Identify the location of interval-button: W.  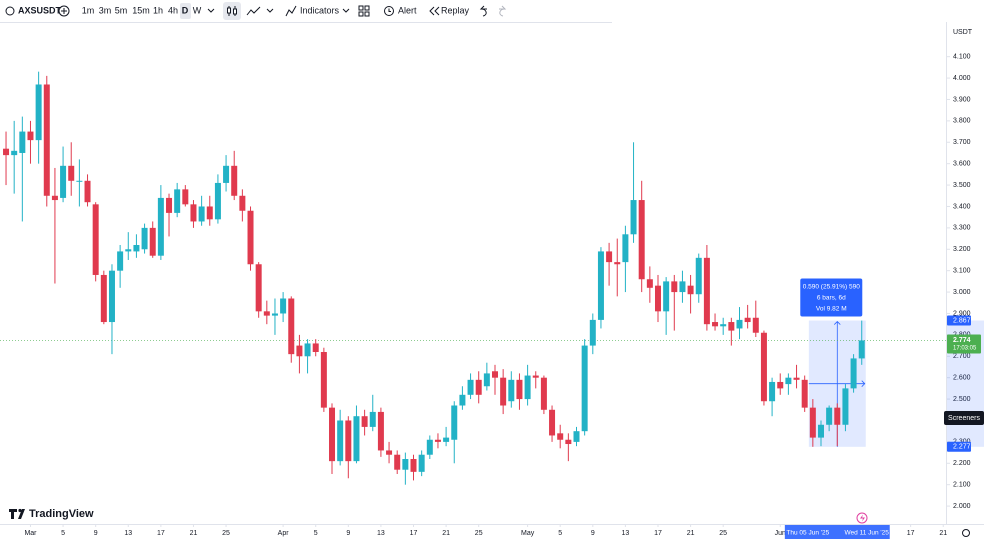
(197, 10).